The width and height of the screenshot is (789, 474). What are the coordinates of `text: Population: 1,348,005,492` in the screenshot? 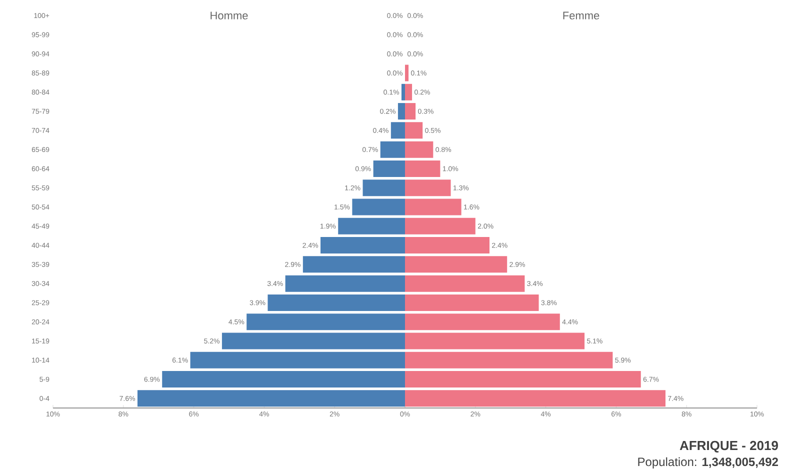 It's located at (708, 462).